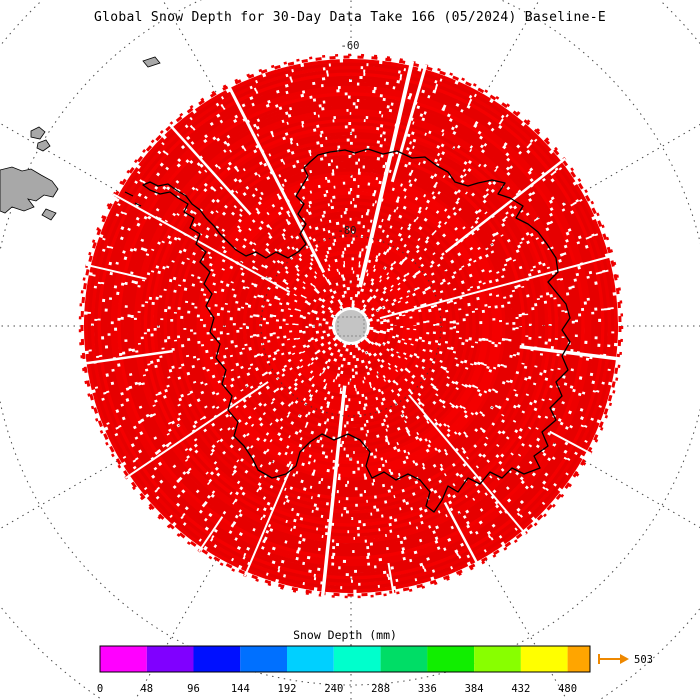 The width and height of the screenshot is (700, 700). I want to click on colorbar-overflow-value: 503, so click(643, 660).